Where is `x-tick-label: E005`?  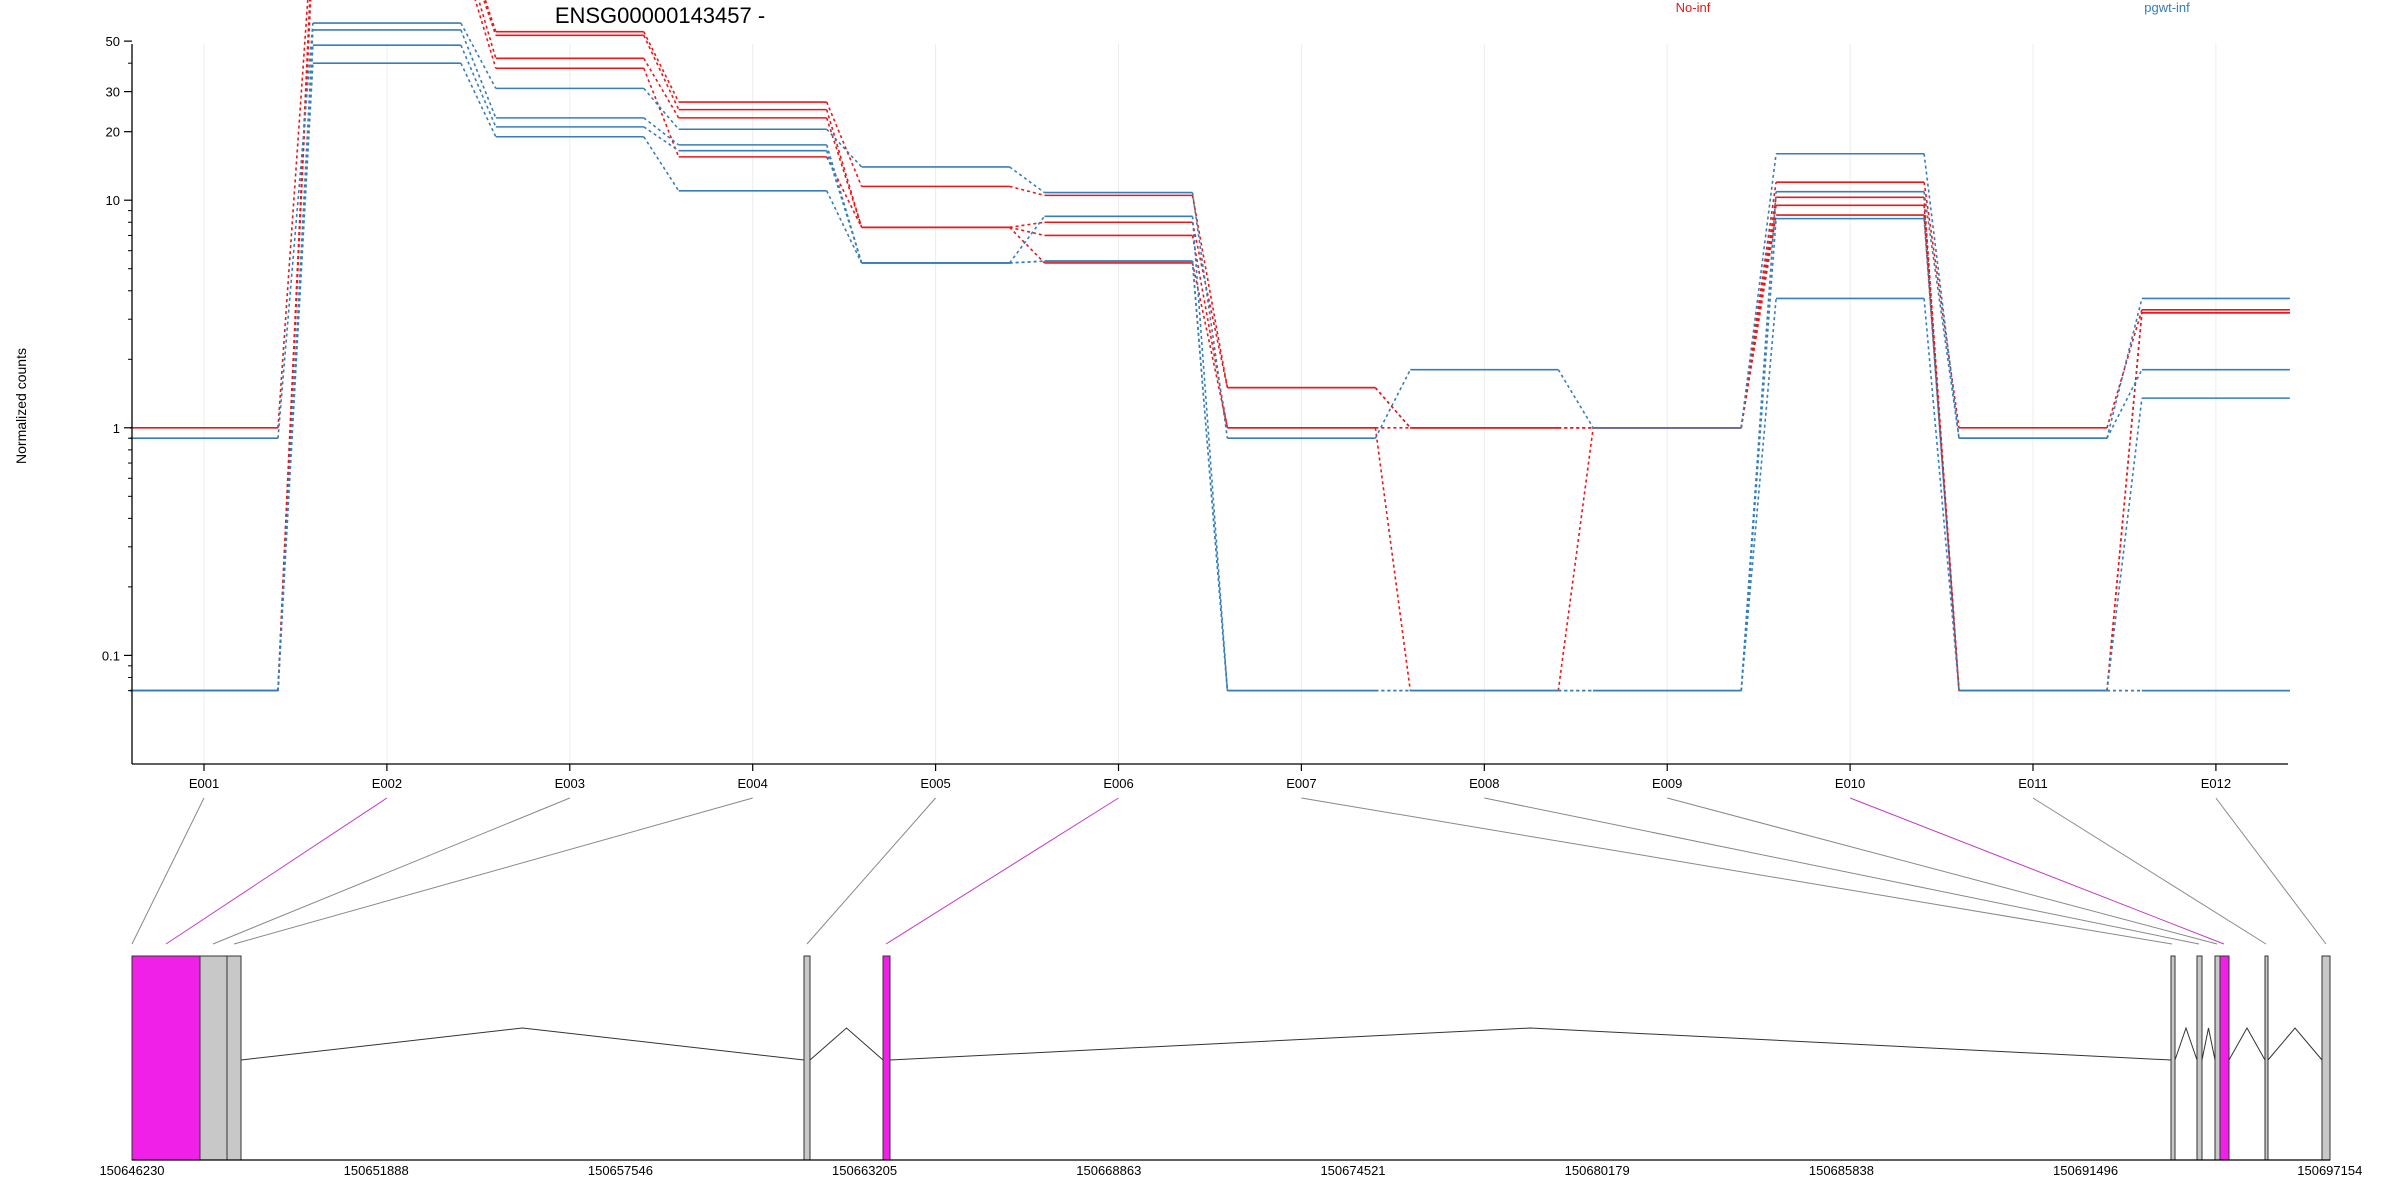
x-tick-label: E005 is located at coordinates (935, 783).